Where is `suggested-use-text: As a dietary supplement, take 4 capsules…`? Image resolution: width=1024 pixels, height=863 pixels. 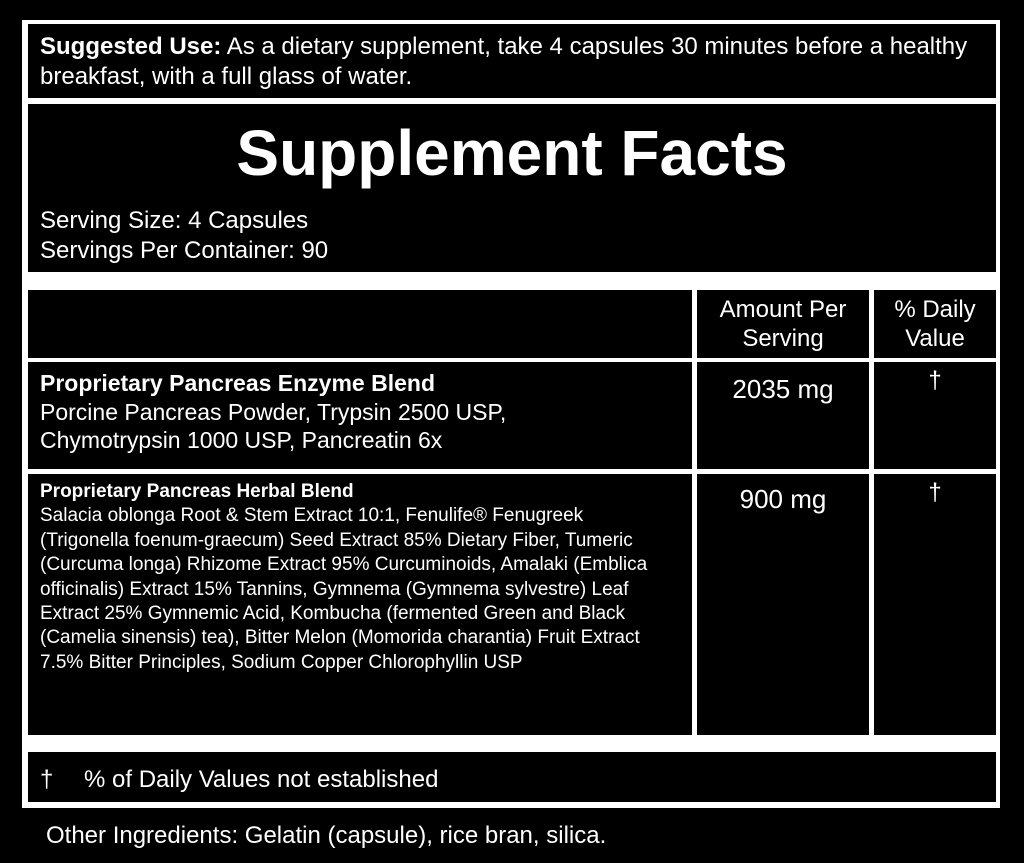 suggested-use-text: As a dietary supplement, take 4 capsules… is located at coordinates (504, 61).